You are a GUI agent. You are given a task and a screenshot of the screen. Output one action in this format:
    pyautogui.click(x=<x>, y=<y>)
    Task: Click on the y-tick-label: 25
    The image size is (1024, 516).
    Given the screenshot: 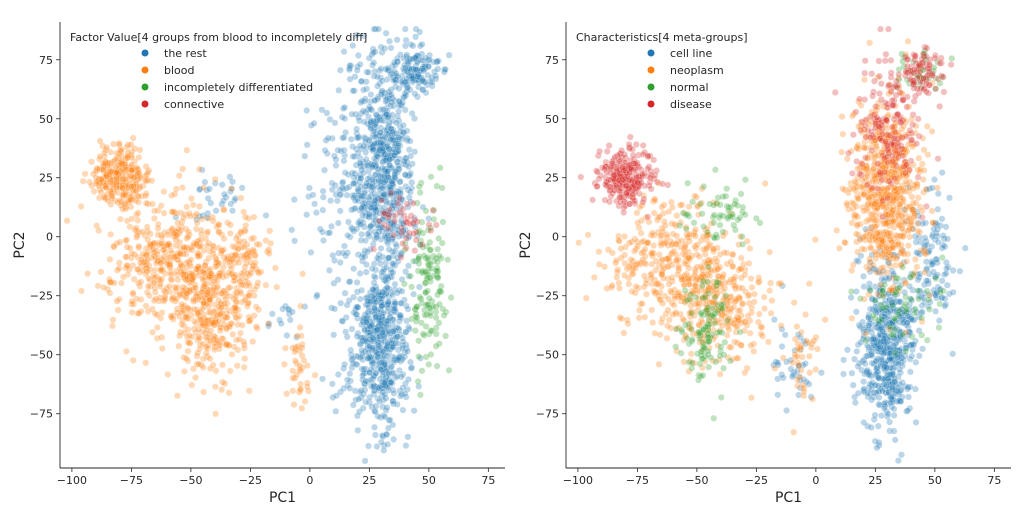 What is the action you would take?
    pyautogui.click(x=46, y=178)
    